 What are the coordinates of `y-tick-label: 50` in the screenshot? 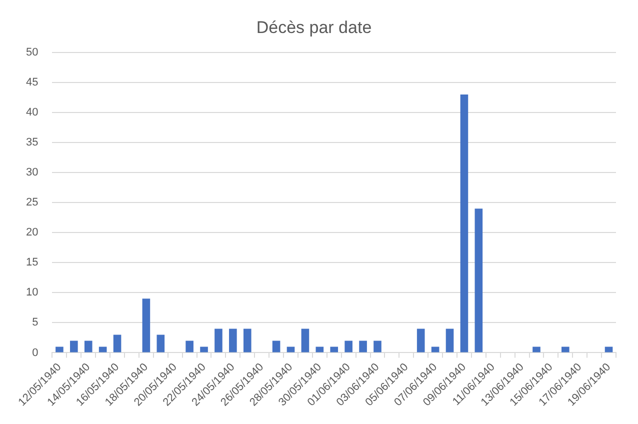 It's located at (32, 52).